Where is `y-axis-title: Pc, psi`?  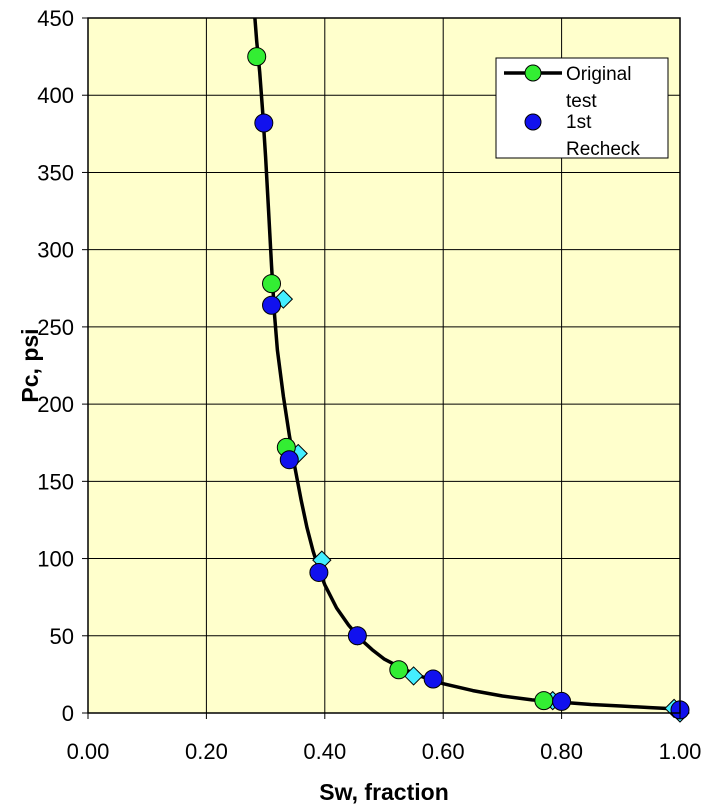
y-axis-title: Pc, psi is located at coordinates (30, 365).